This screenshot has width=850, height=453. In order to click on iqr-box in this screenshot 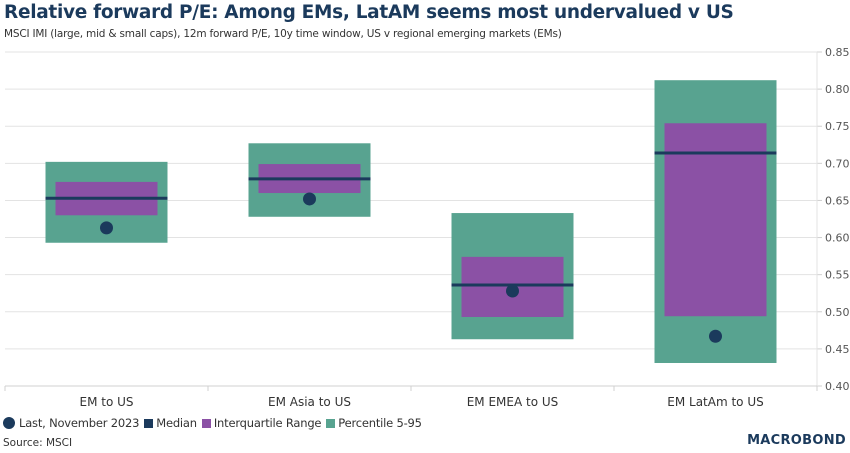, I will do `click(715, 220)`.